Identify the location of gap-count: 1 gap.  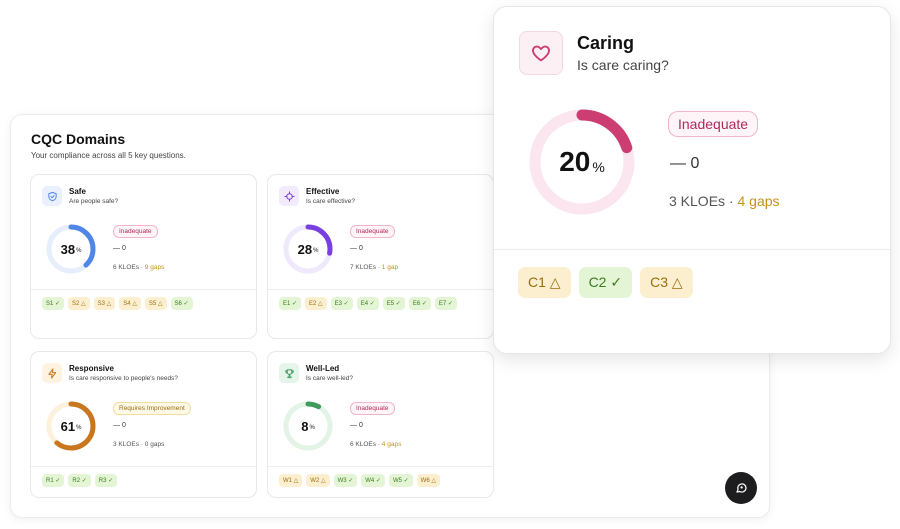
(390, 267).